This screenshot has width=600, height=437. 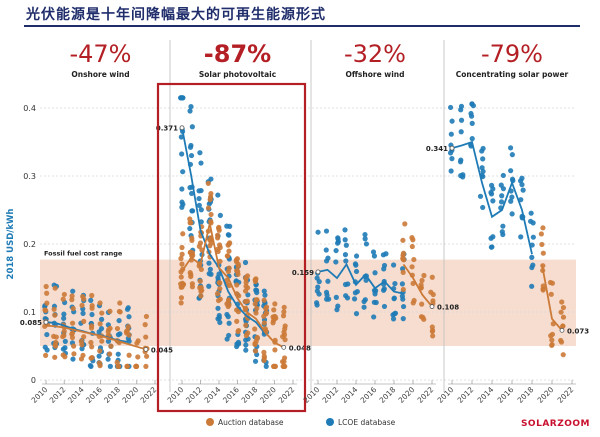 What do you see at coordinates (29, 244) in the screenshot?
I see `y-tick-label: 0.2` at bounding box center [29, 244].